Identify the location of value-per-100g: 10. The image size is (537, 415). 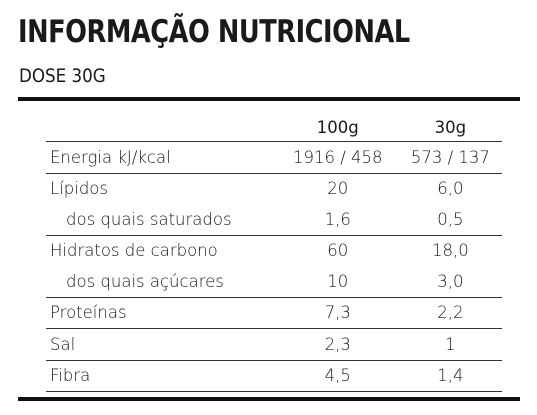
(338, 281).